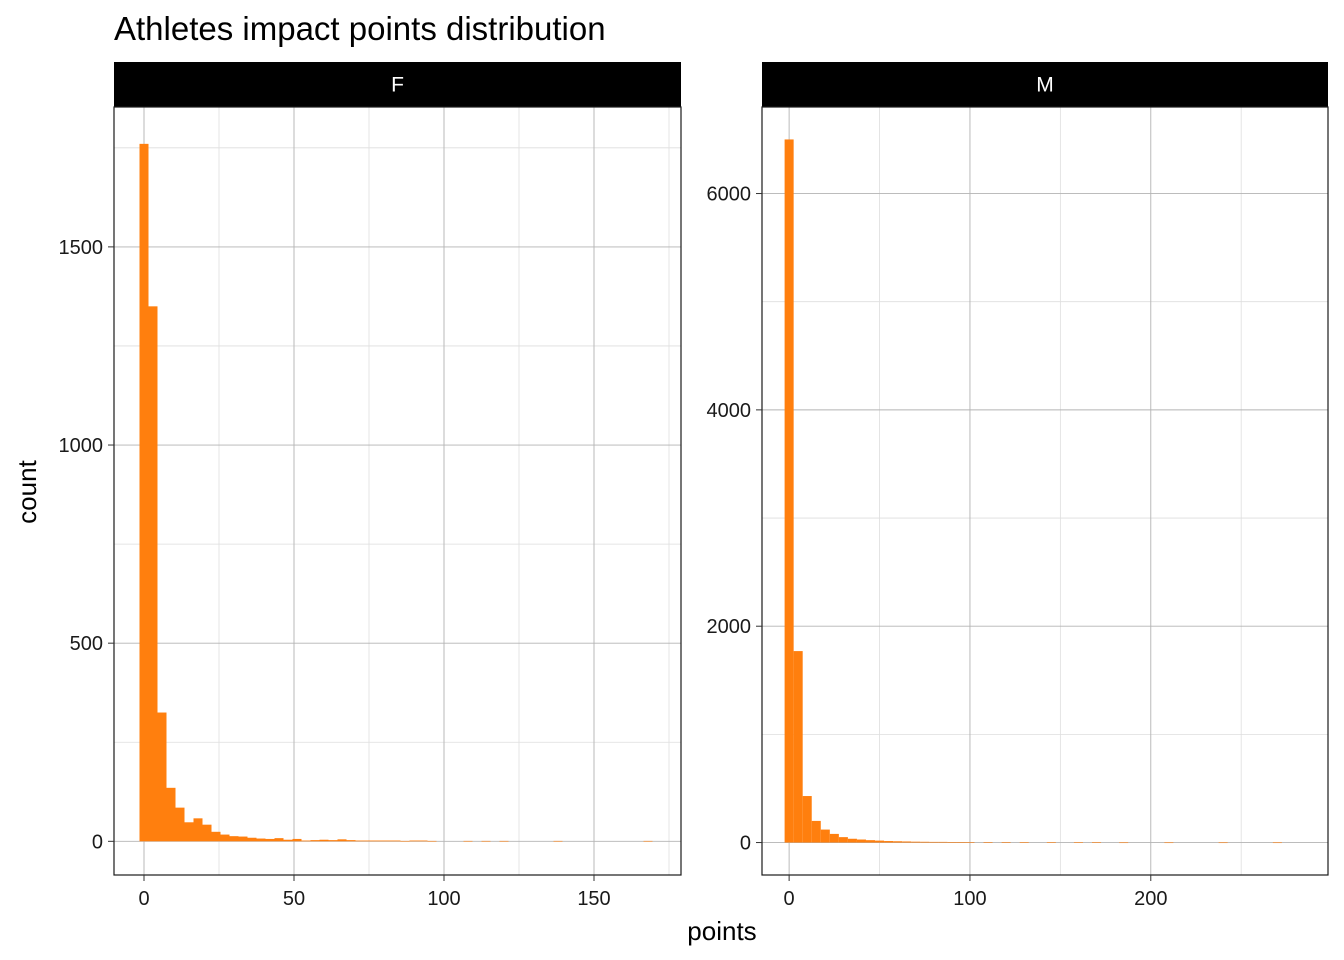 The image size is (1344, 960). What do you see at coordinates (1150, 899) in the screenshot?
I see `x-tick-label: 200` at bounding box center [1150, 899].